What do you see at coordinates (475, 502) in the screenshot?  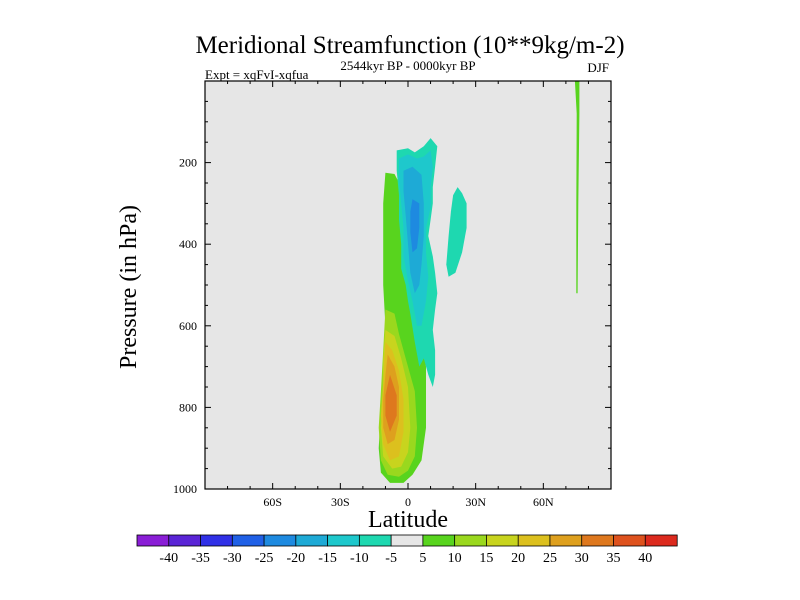 I see `x-tick-label: 30N` at bounding box center [475, 502].